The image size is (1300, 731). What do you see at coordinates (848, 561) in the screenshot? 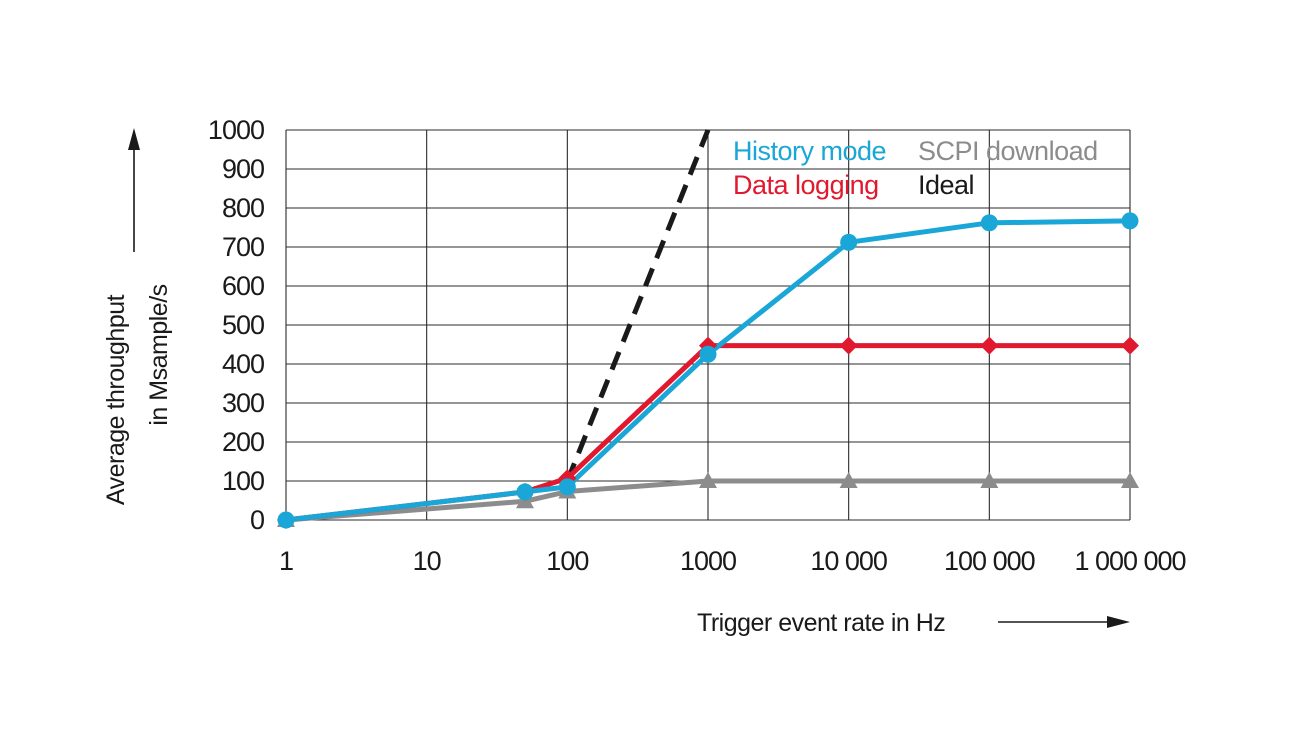
I see `x-tick-label: 10 000` at bounding box center [848, 561].